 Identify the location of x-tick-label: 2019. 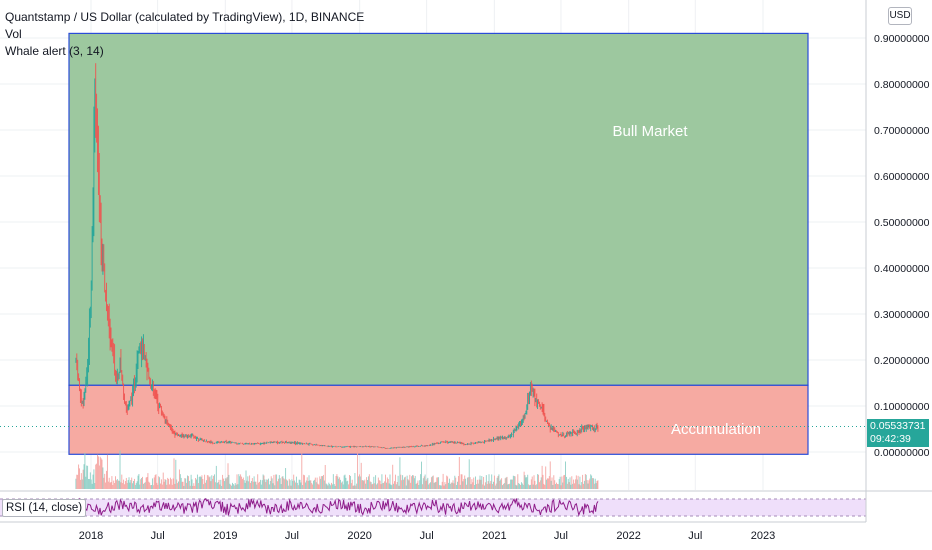
(225, 536).